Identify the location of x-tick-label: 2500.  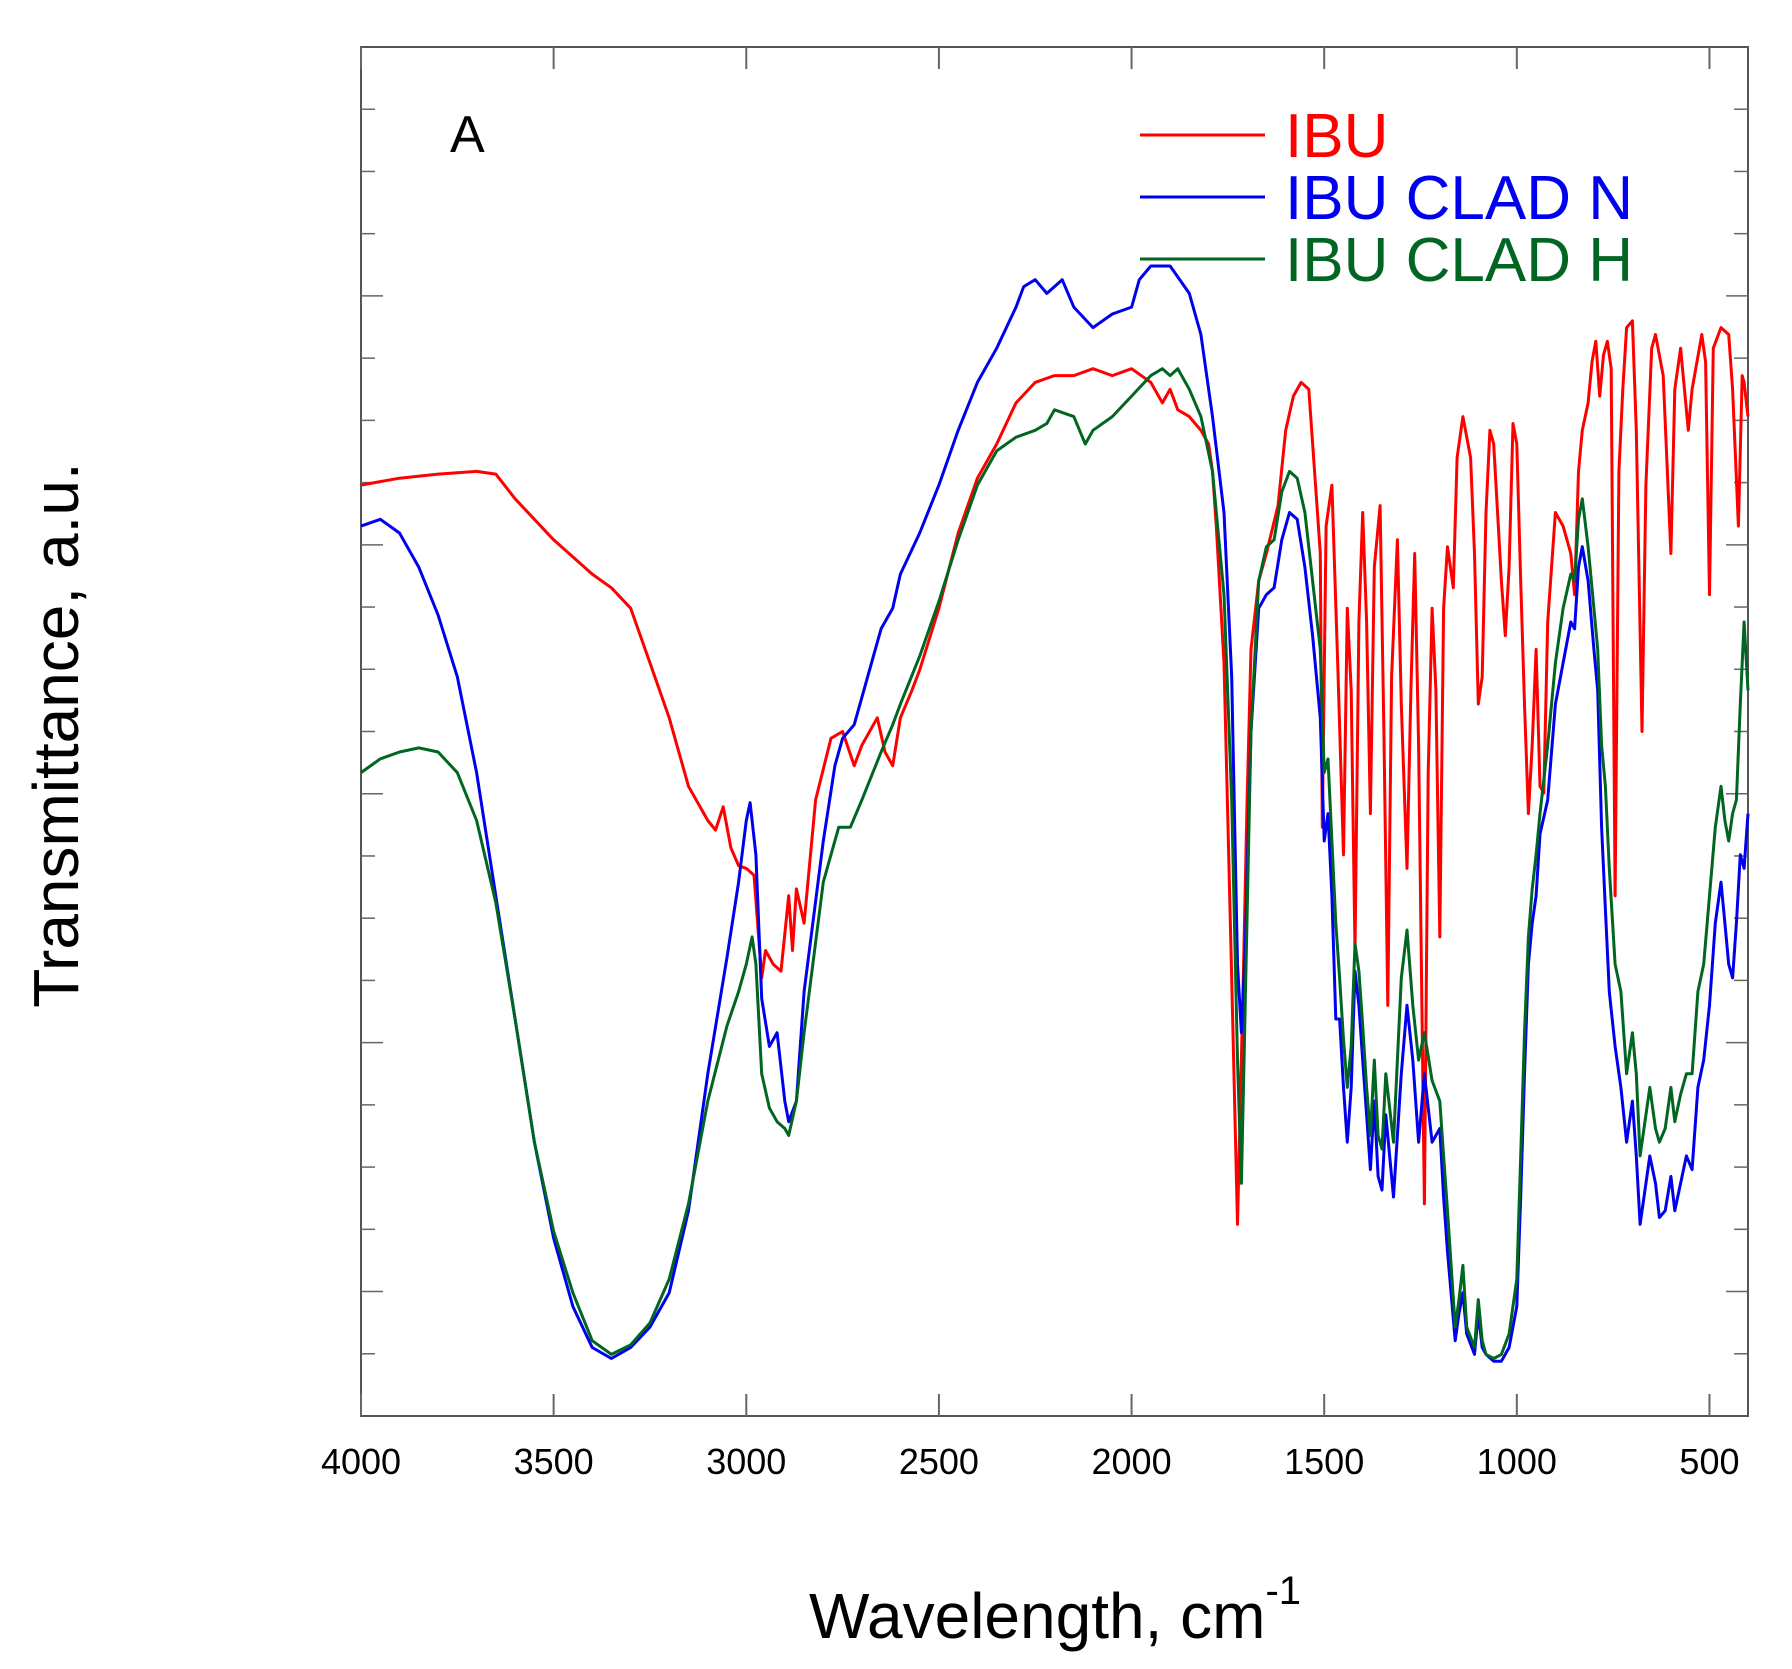
(939, 1461).